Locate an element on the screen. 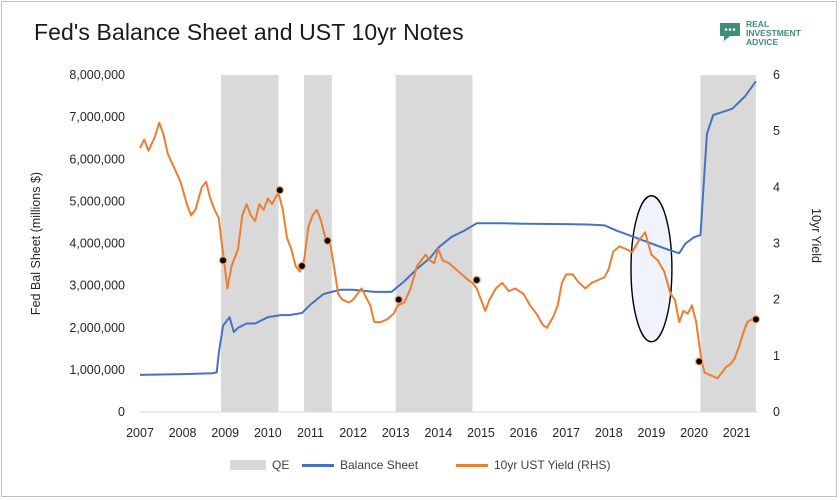 This screenshot has width=840, height=500. legend-item-yield: 10yr UST Yield (RHS) is located at coordinates (533, 465).